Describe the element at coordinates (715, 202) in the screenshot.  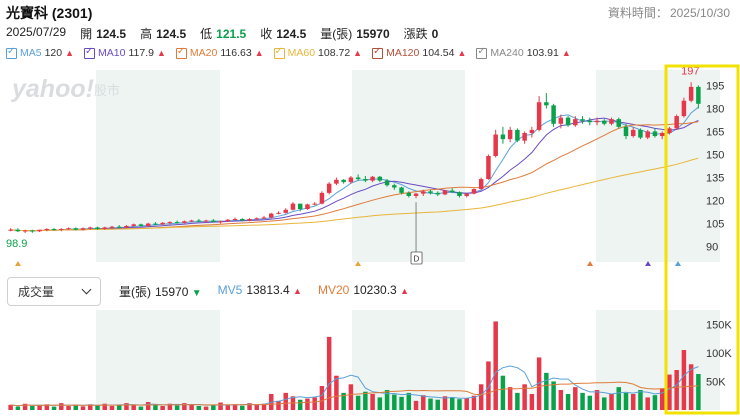
I see `price-tick-label: 120` at that location.